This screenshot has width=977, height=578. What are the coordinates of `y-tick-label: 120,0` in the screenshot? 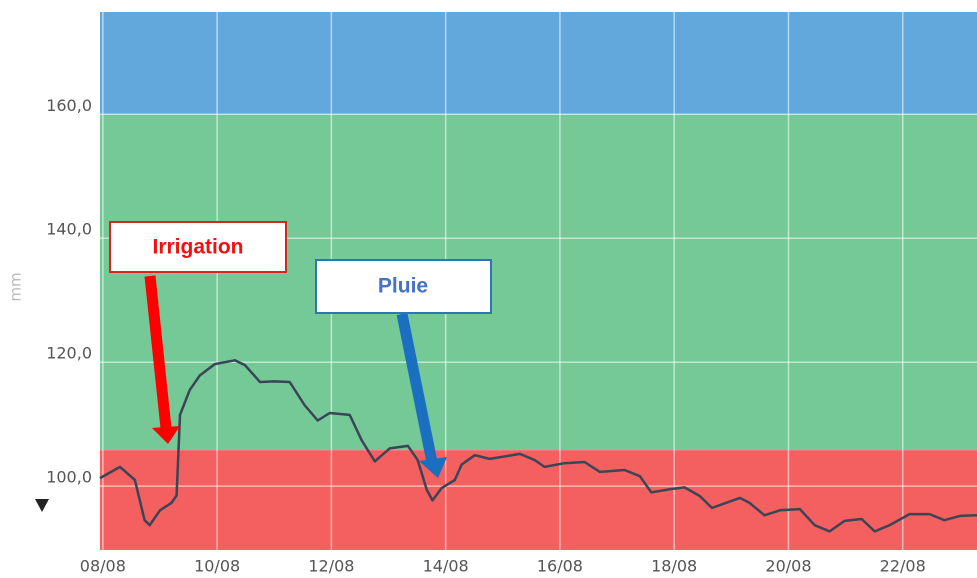 It's located at (69, 353).